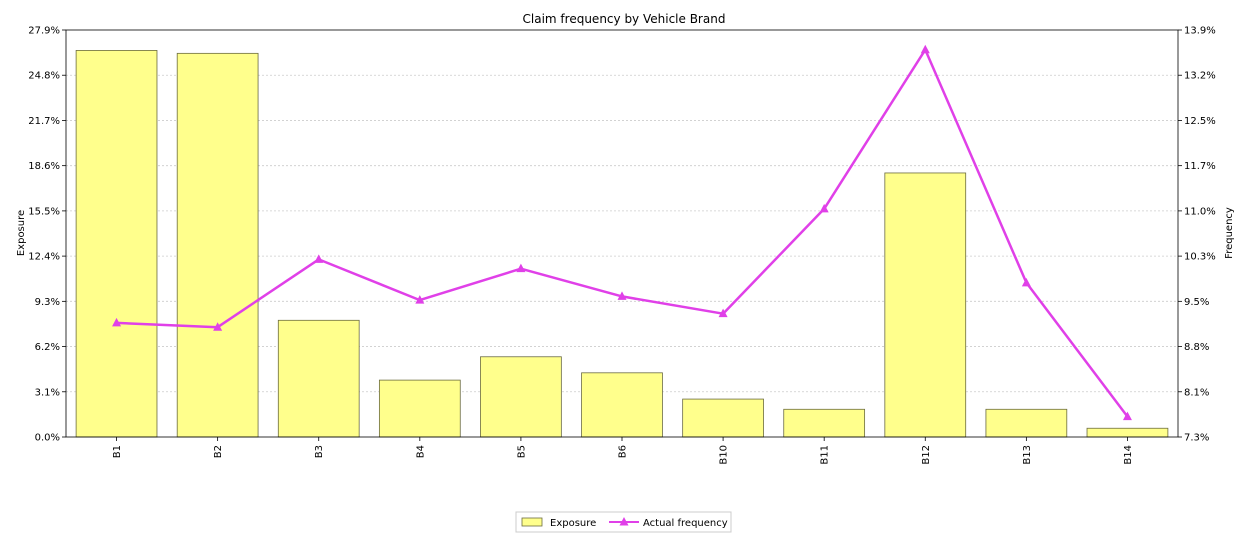 This screenshot has width=1246, height=543. Describe the element at coordinates (420, 451) in the screenshot. I see `x-tick-label: B4` at that location.